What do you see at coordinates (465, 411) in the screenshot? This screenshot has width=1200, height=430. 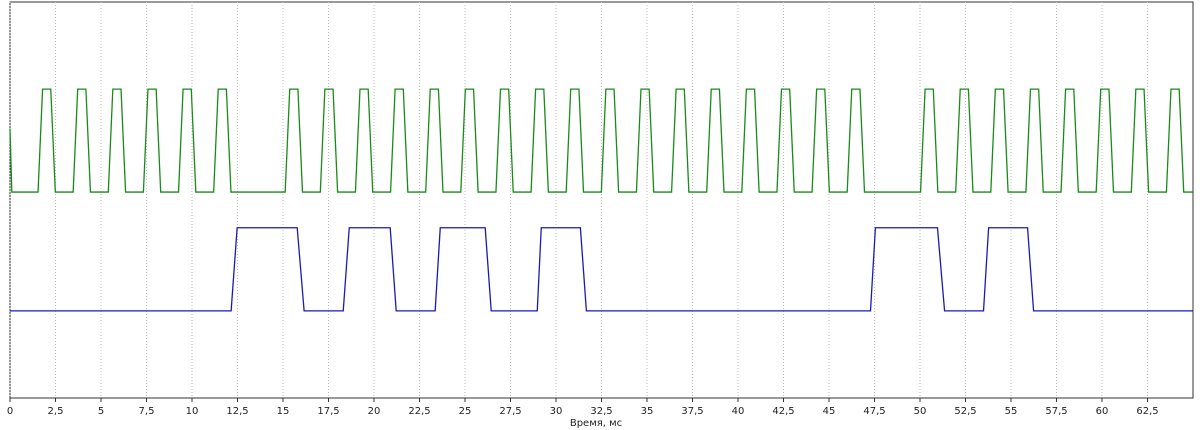 I see `x-tick-label: 25` at bounding box center [465, 411].